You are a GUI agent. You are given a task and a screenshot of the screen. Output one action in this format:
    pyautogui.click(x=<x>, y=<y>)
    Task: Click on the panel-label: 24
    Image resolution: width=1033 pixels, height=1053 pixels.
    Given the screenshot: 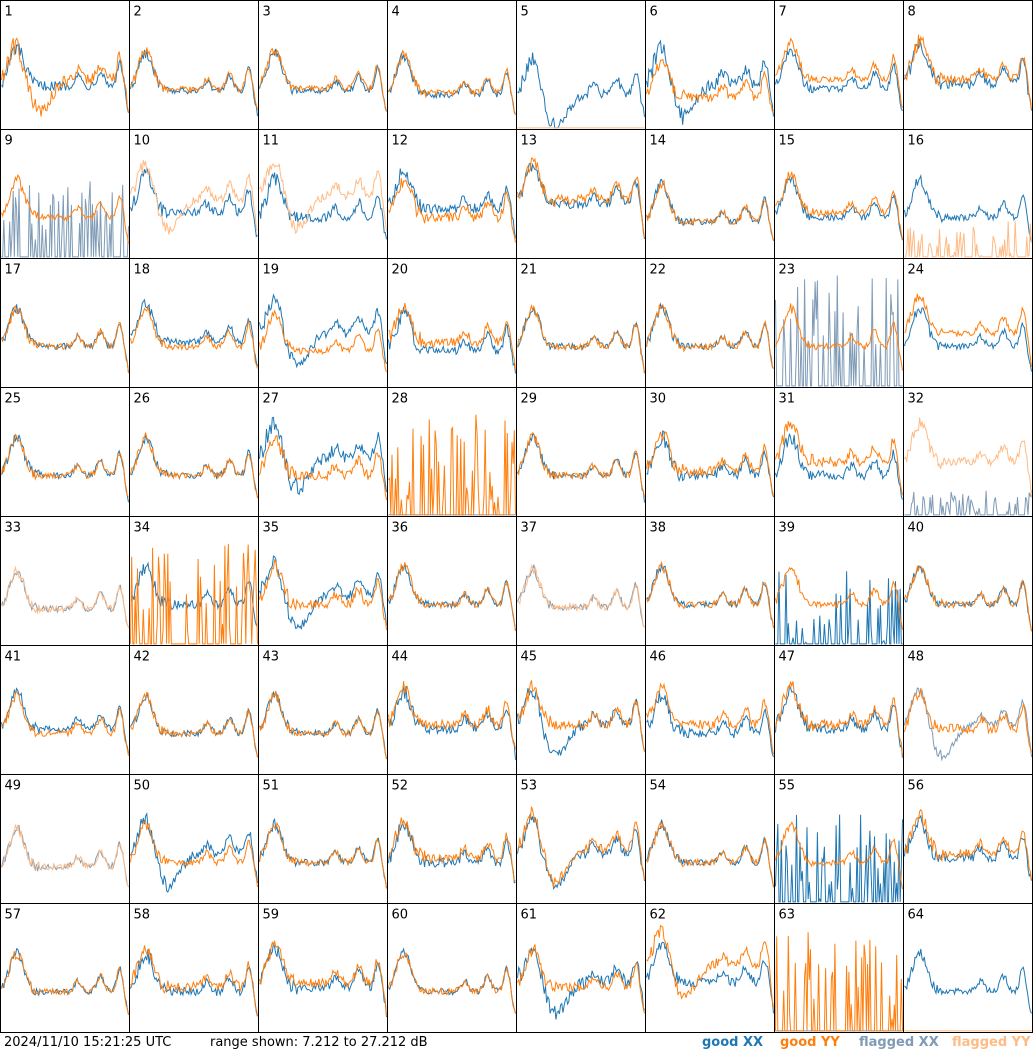 What is the action you would take?
    pyautogui.click(x=916, y=270)
    